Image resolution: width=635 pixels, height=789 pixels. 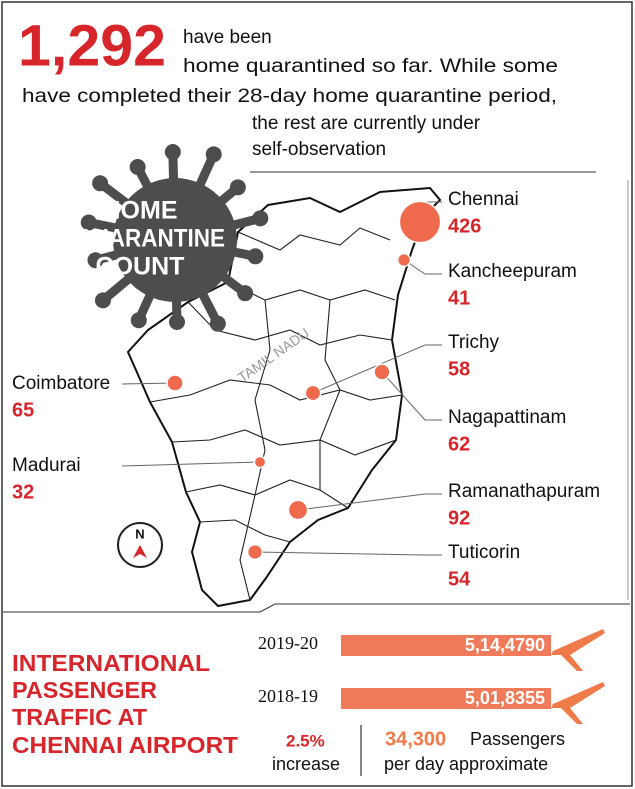 I want to click on compass-arrow, so click(x=140, y=551).